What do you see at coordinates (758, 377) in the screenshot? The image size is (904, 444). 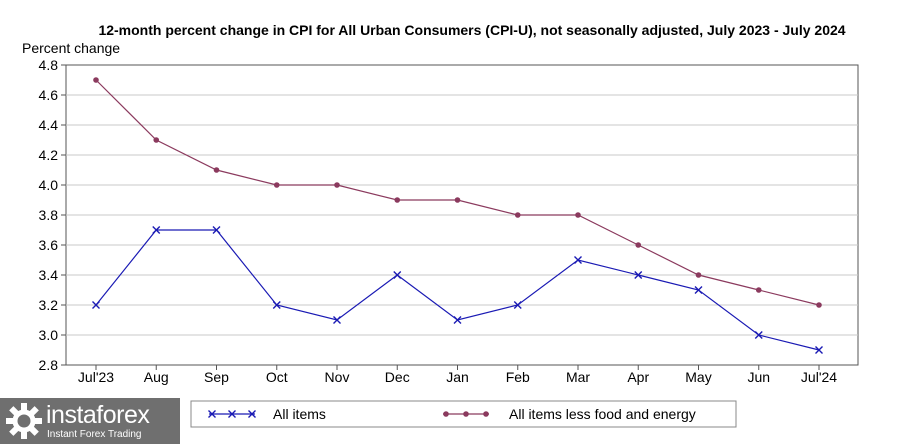 I see `x-tick-label: Jun` at bounding box center [758, 377].